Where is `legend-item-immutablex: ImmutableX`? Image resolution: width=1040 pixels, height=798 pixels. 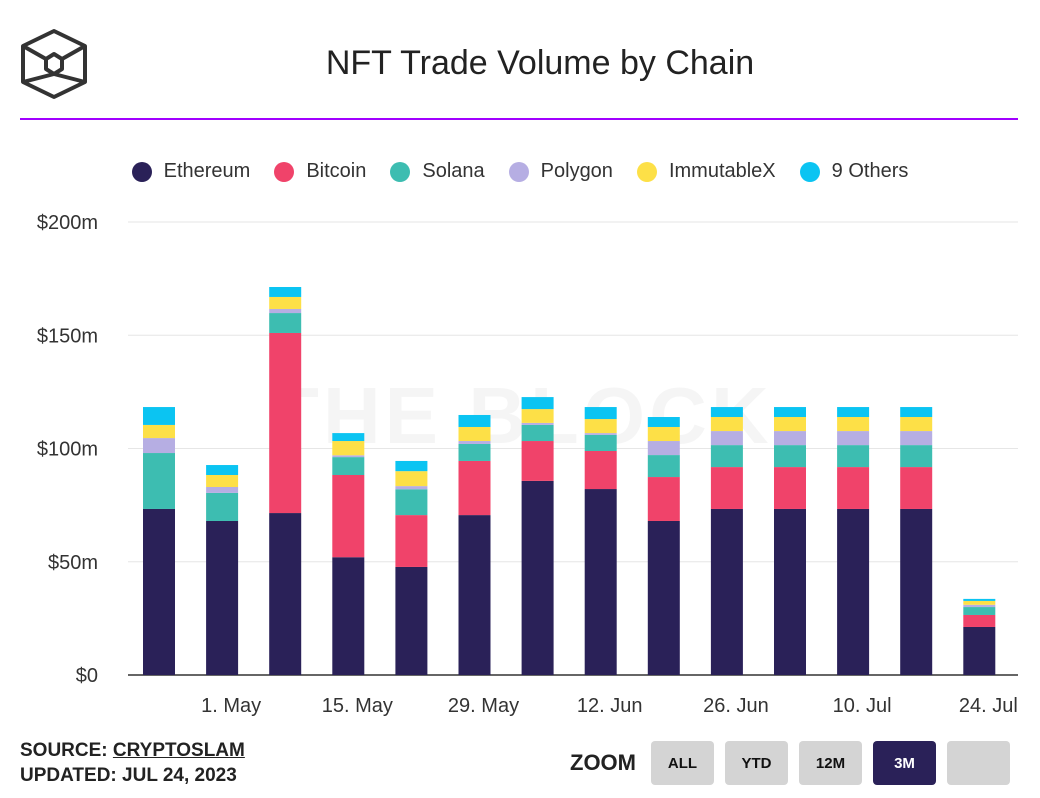 legend-item-immutablex: ImmutableX is located at coordinates (706, 171).